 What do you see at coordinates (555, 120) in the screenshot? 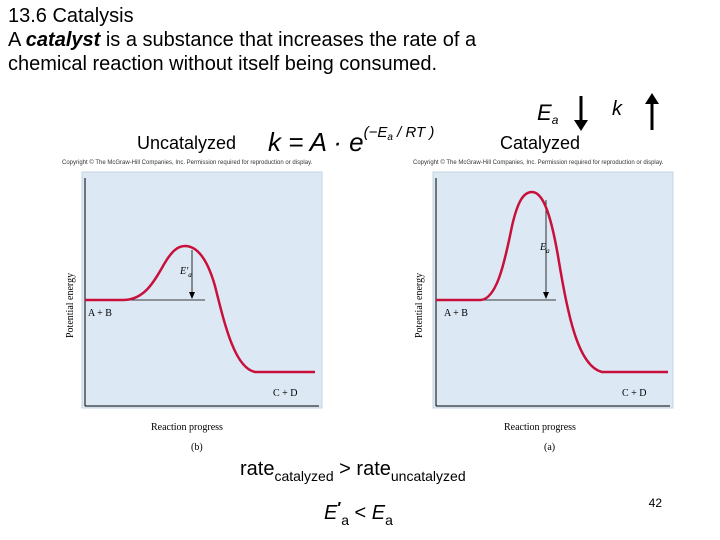
I see `ea-label-sub: a` at bounding box center [555, 120].